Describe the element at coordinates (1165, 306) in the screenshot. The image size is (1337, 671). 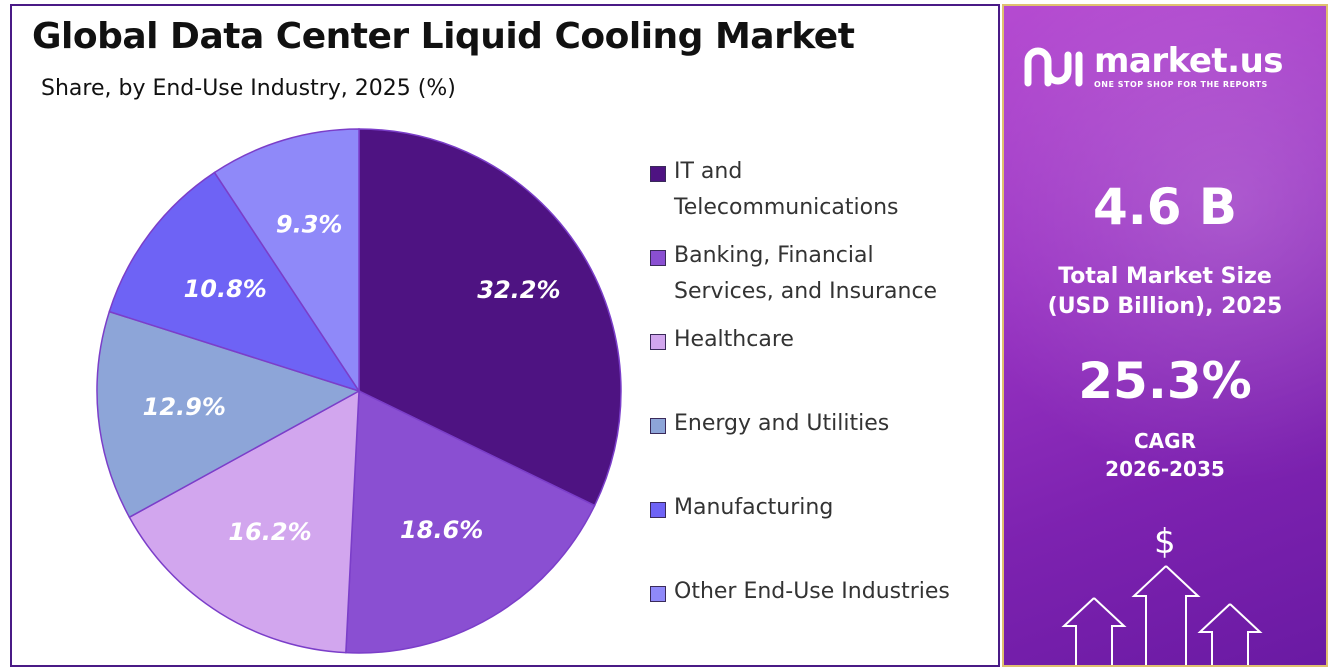
I see `market-size-label-2: (USD Billion), 2025` at that location.